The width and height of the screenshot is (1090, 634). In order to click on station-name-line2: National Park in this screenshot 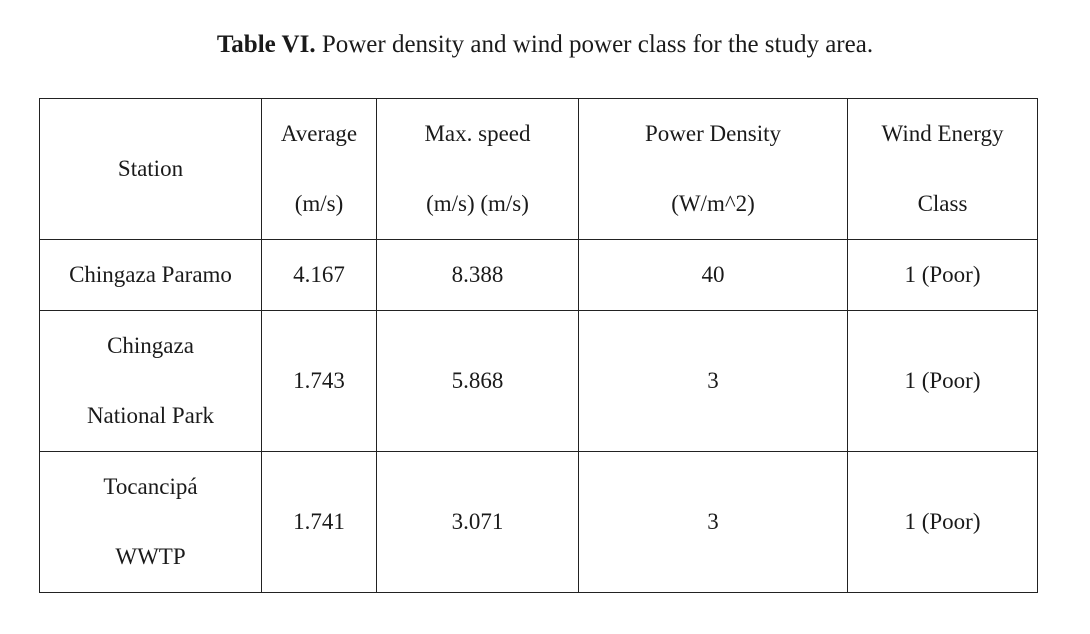, I will do `click(150, 415)`.